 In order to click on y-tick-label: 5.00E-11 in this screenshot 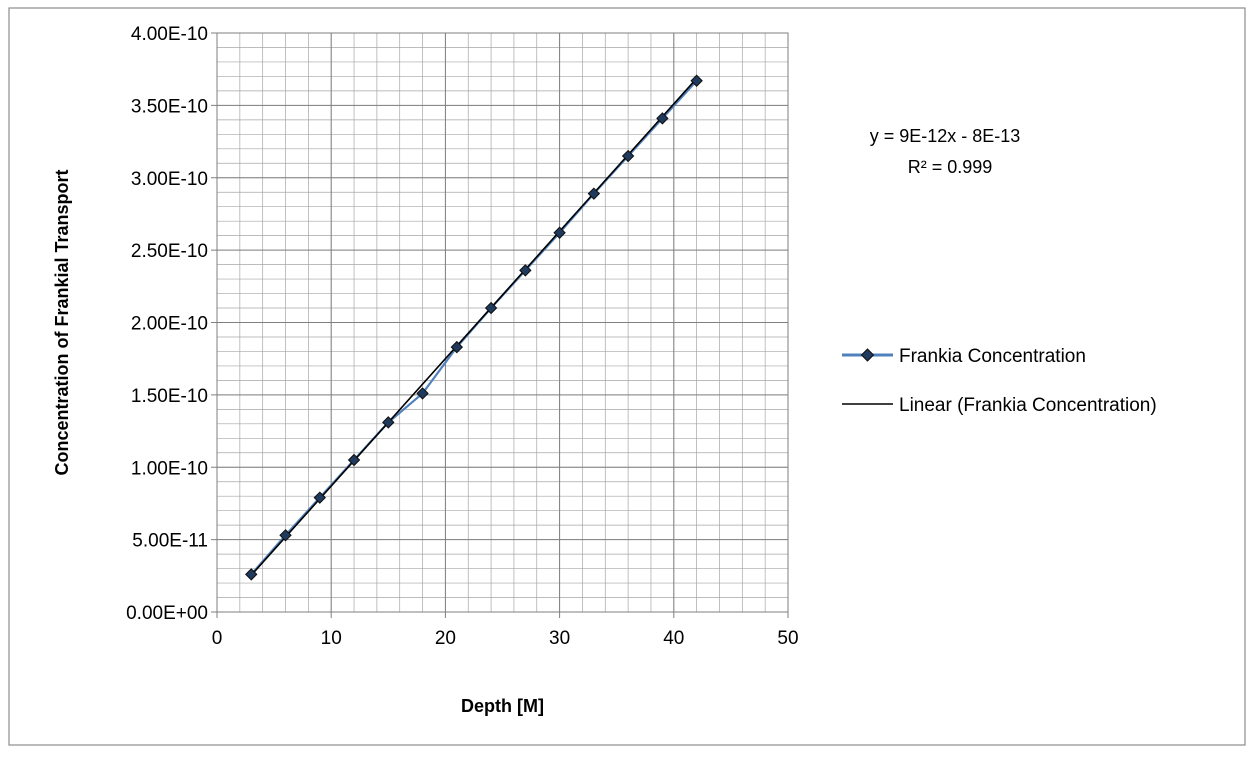, I will do `click(170, 541)`.